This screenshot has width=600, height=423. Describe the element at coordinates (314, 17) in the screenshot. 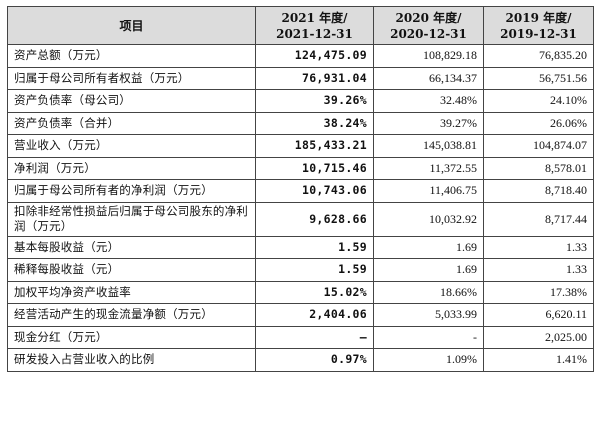

I see `header-2021-line1: 2021 年度/` at that location.